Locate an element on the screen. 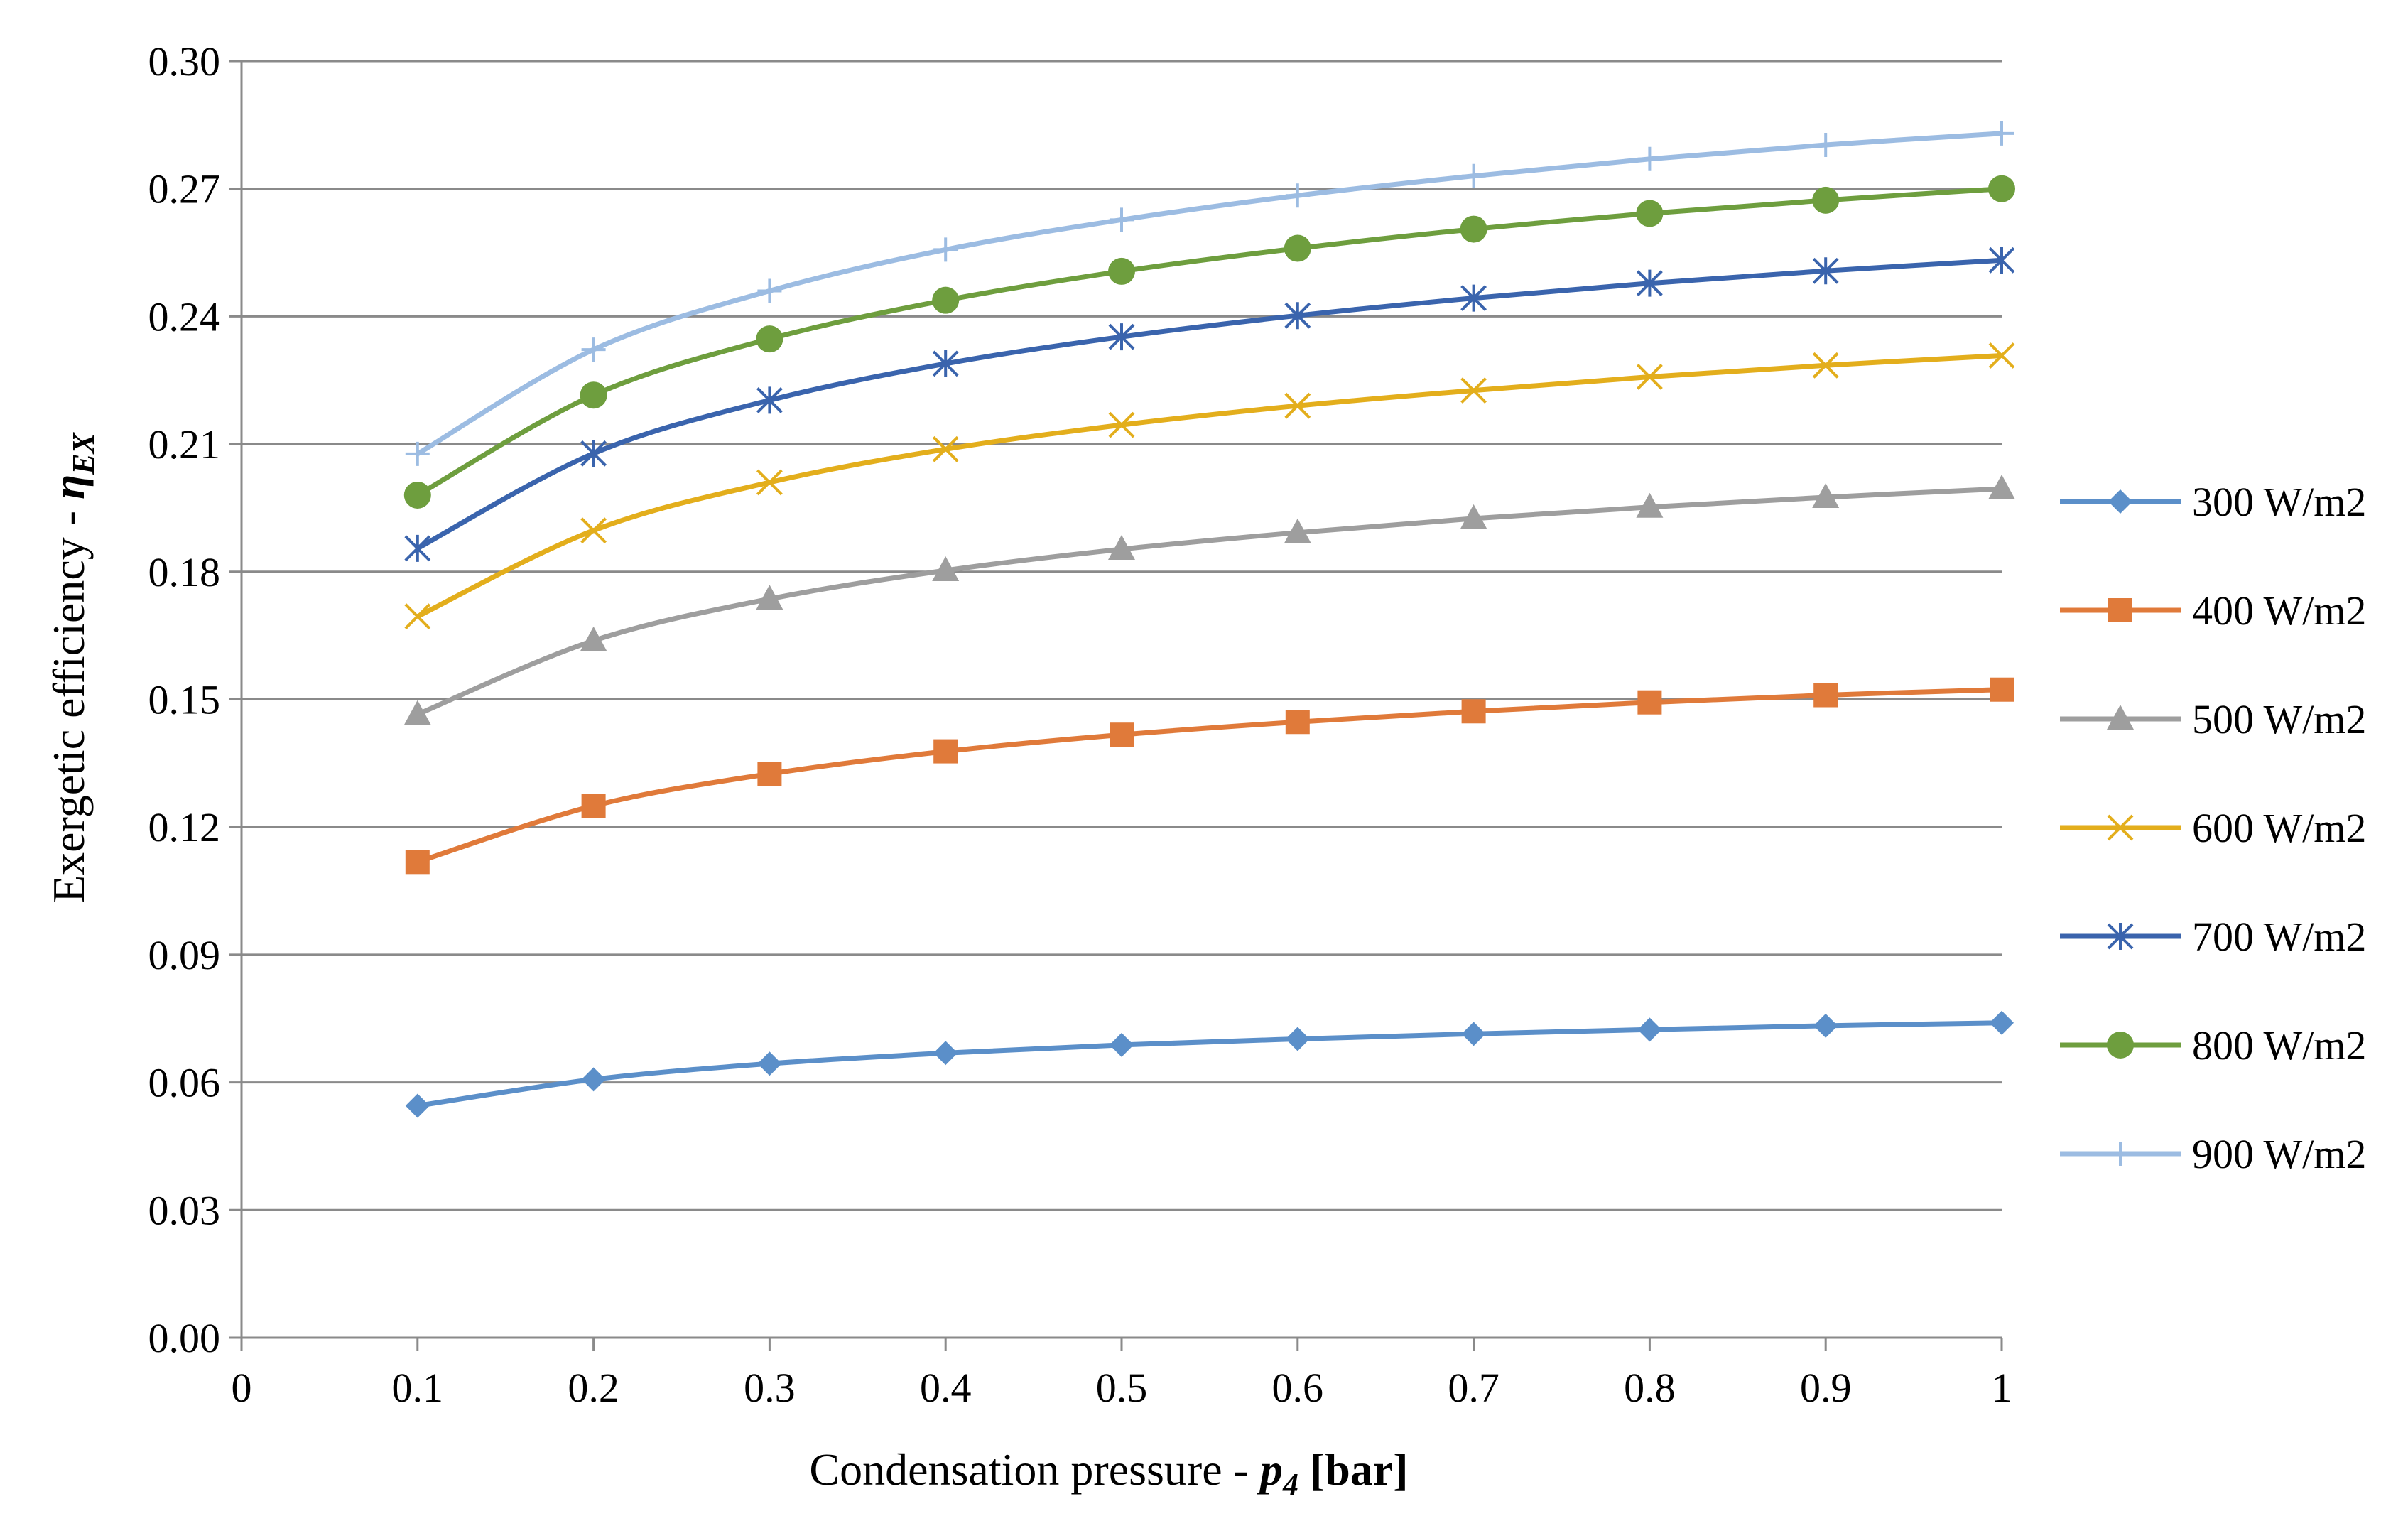 The image size is (2408, 1521). x-tick-label: 0.2 is located at coordinates (593, 1388).